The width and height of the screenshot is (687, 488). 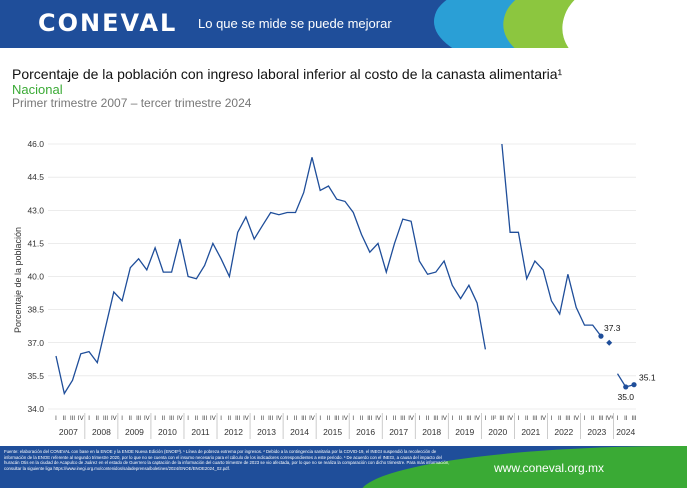 I want to click on x-year-label: 2012, so click(x=233, y=432).